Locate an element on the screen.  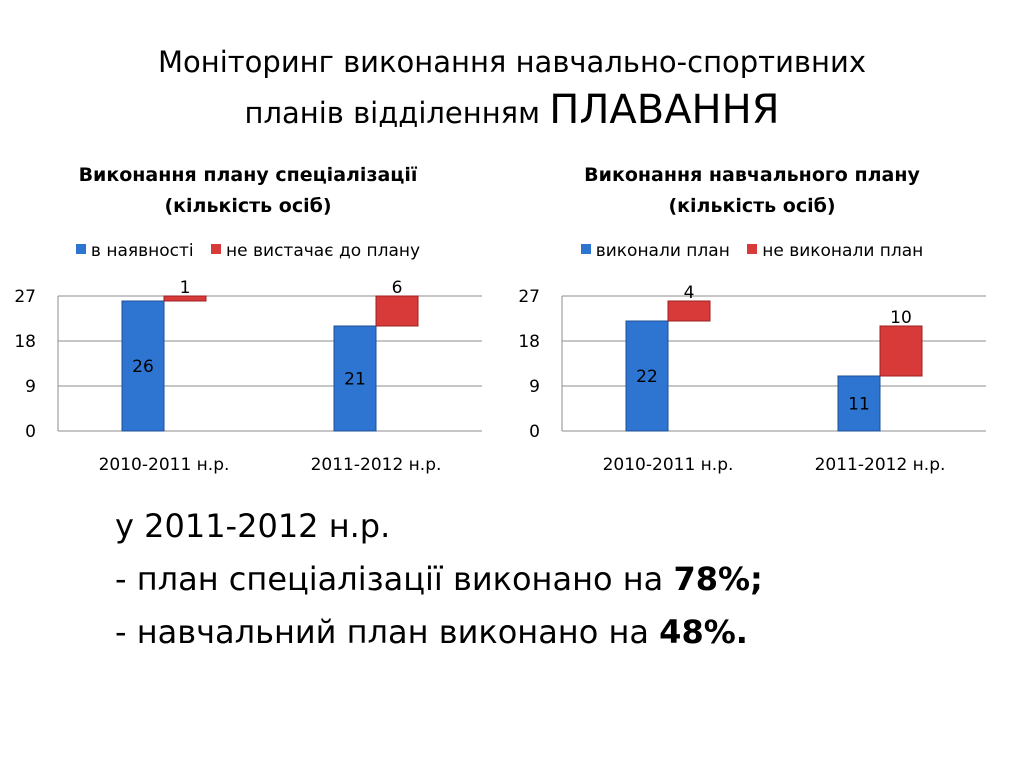
title-line-2: планів відділенням ПЛАВАННЯ is located at coordinates (512, 111).